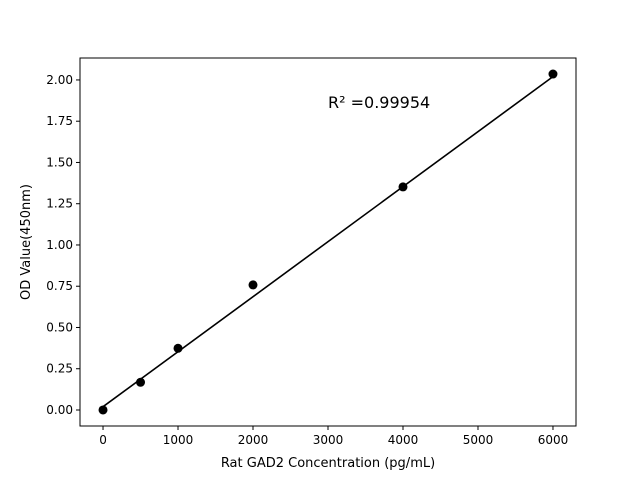 This screenshot has width=640, height=484. What do you see at coordinates (59, 369) in the screenshot?
I see `y-tick-label: 0.25` at bounding box center [59, 369].